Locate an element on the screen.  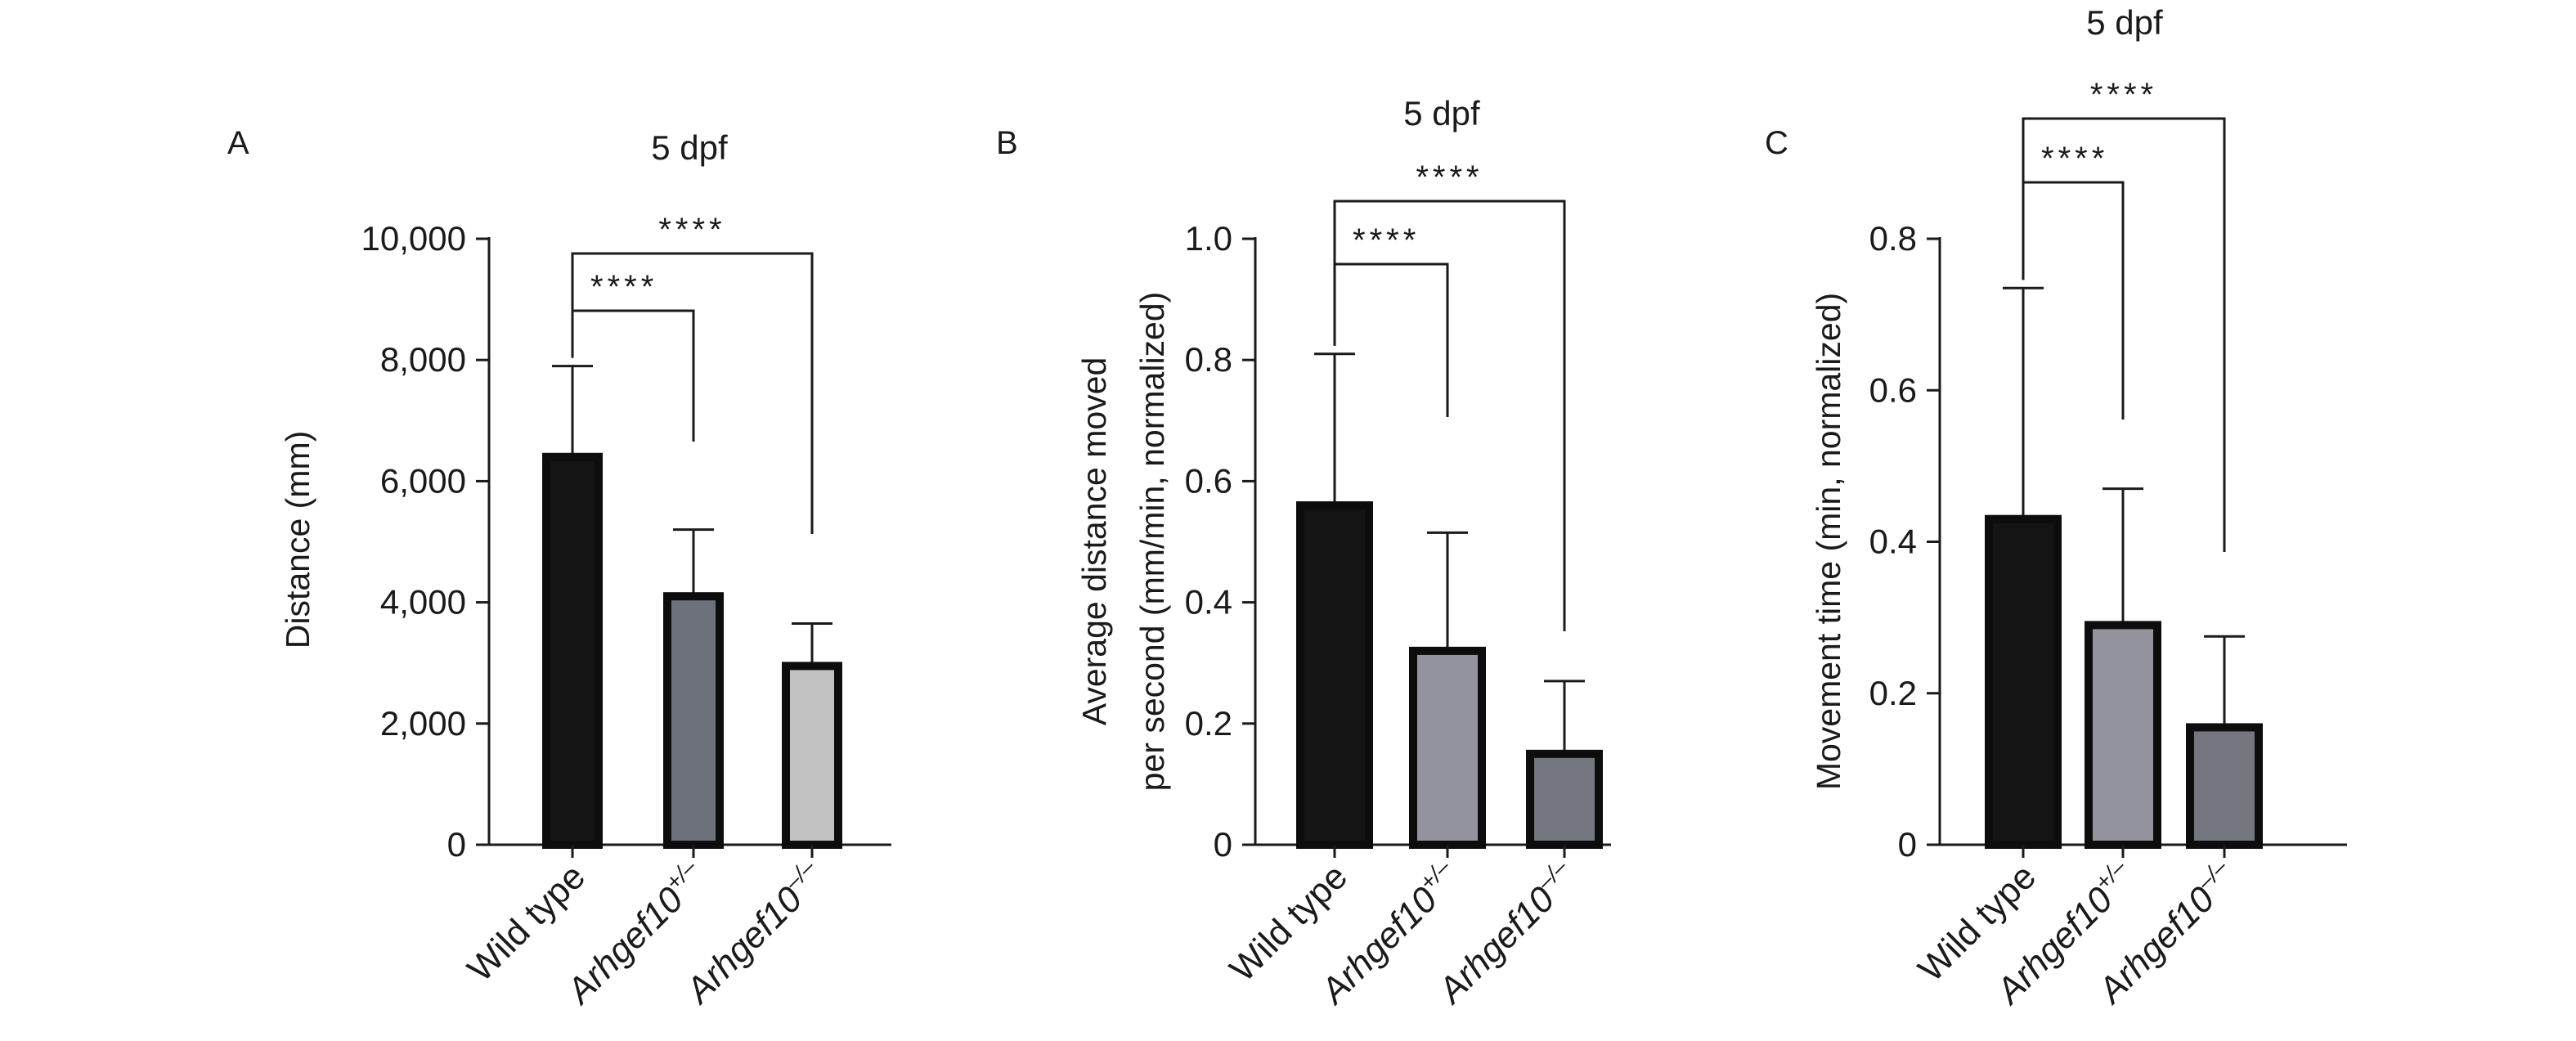
y-tick-label: 6,000 is located at coordinates (423, 481).